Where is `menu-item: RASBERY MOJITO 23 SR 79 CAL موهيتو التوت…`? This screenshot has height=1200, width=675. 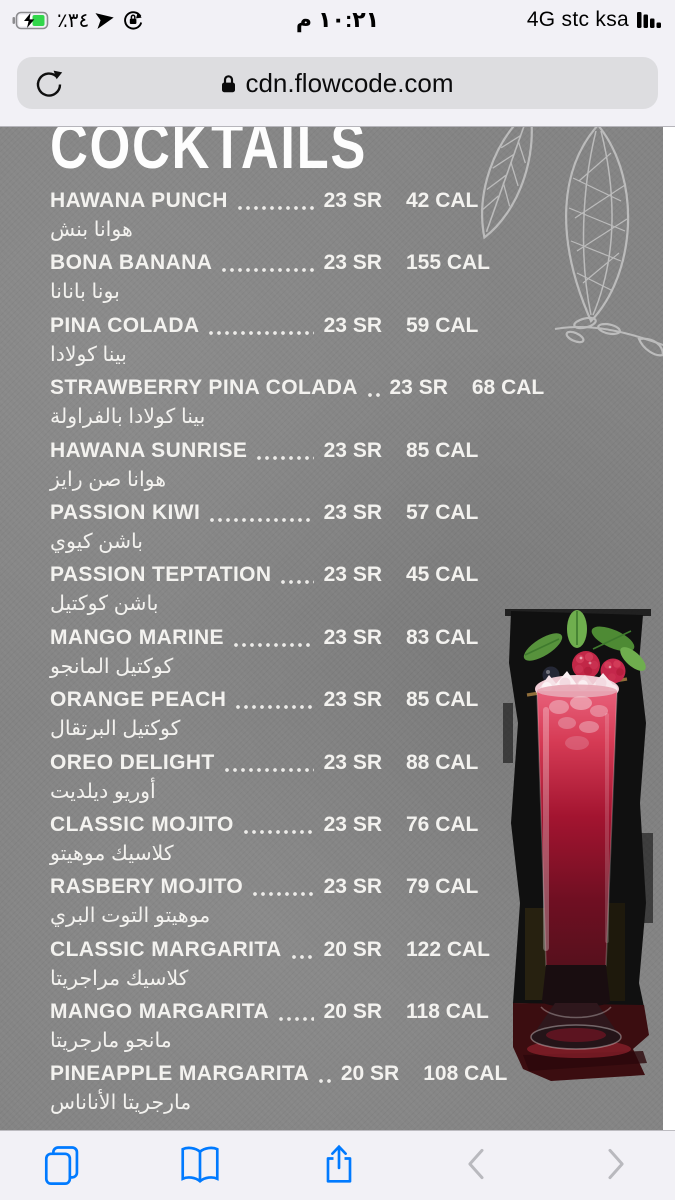
menu-item: RASBERY MOJITO 23 SR 79 CAL موهيتو التوت… is located at coordinates (270, 906).